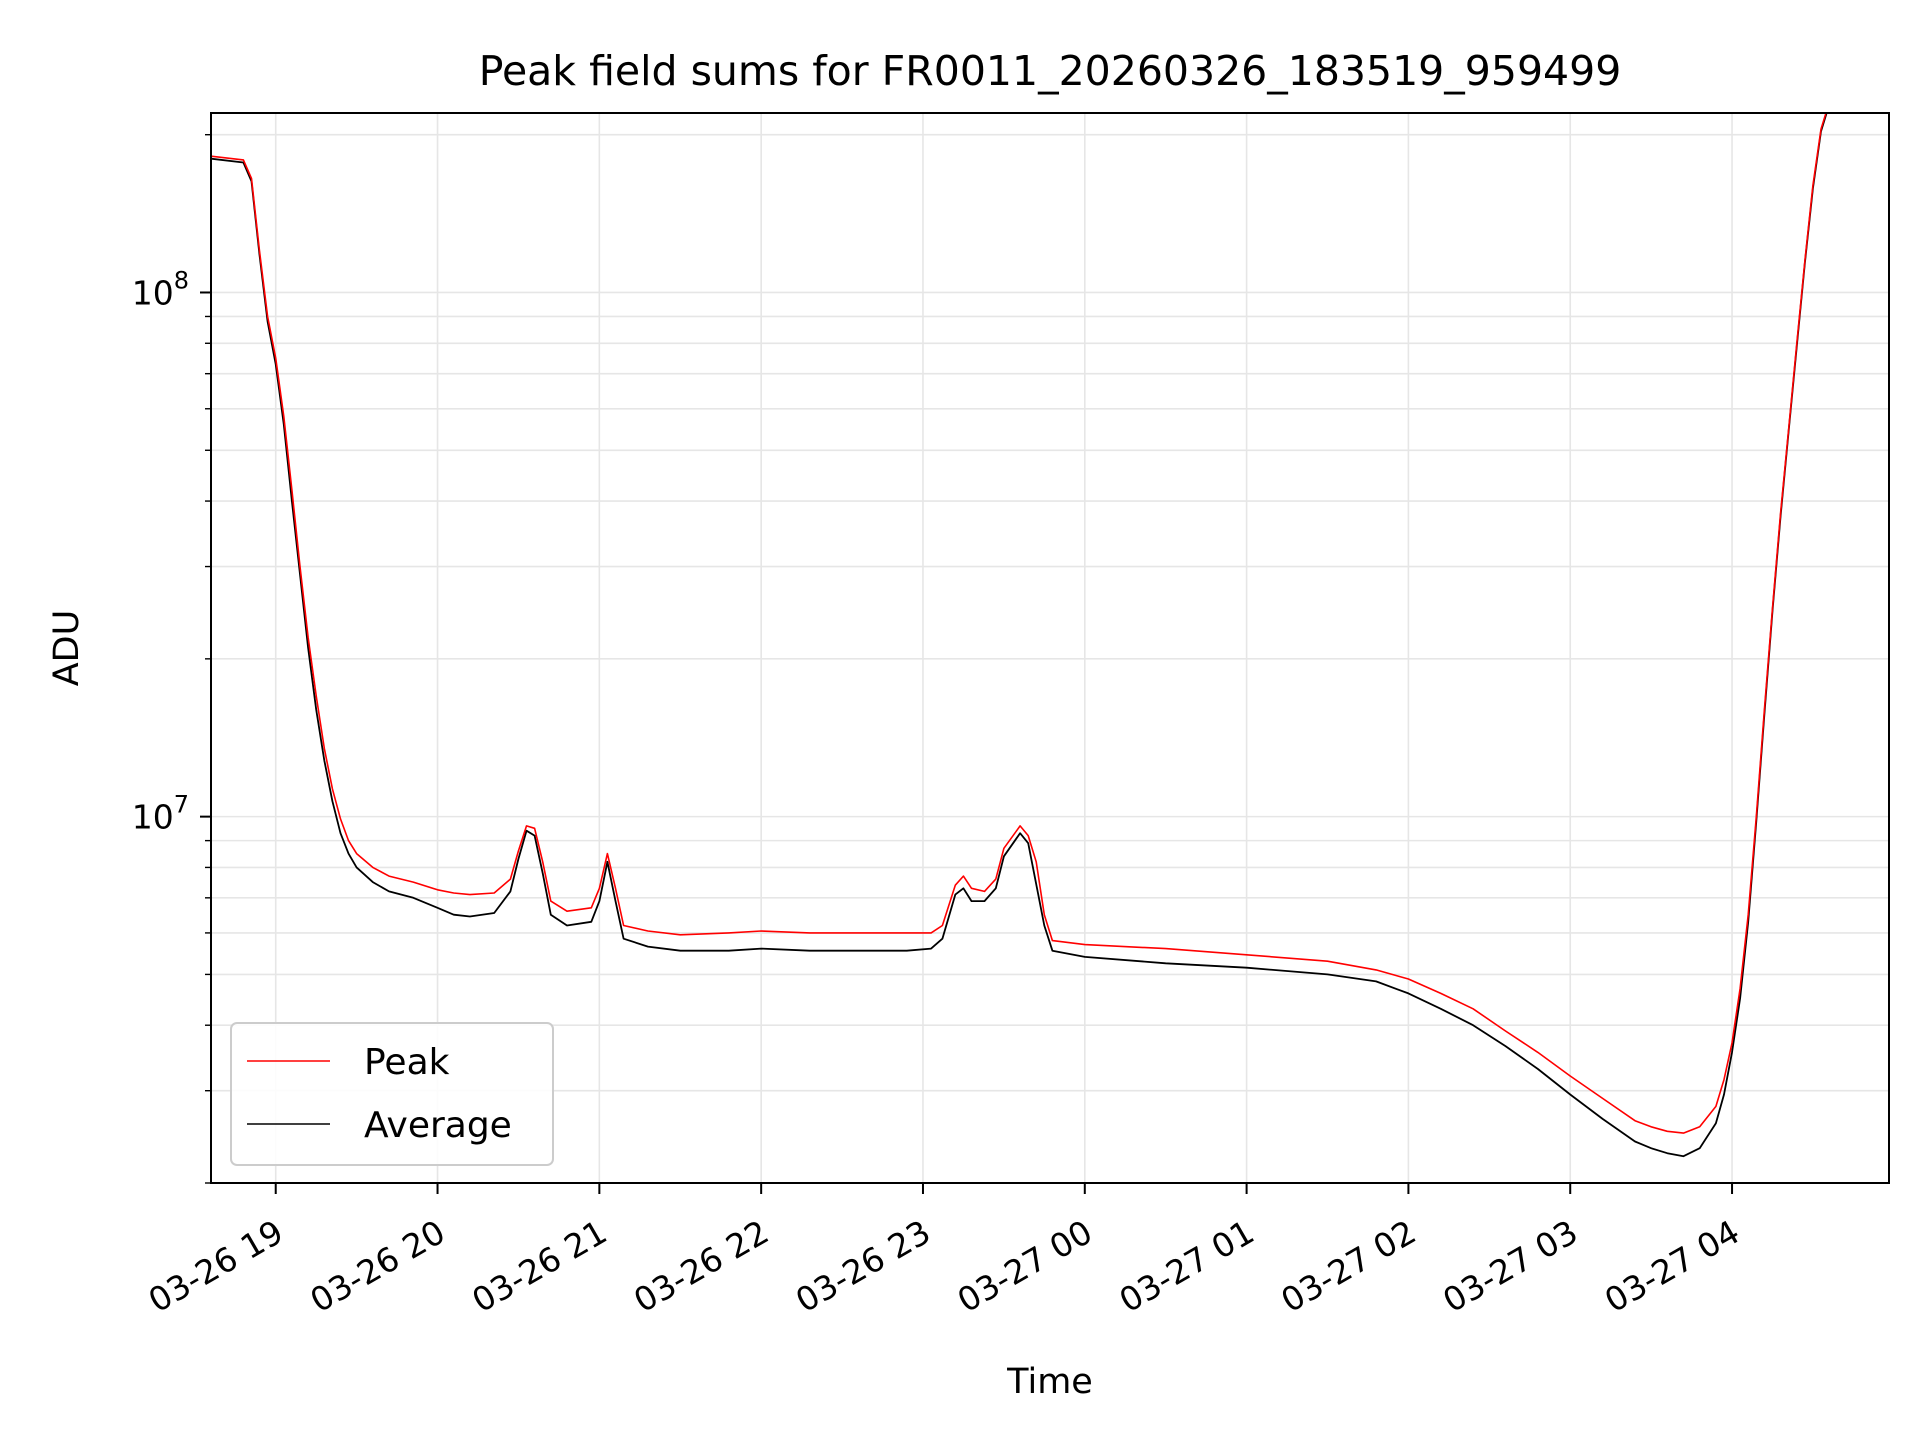  Describe the element at coordinates (67, 648) in the screenshot. I see `y-axis-label: ADU` at that location.